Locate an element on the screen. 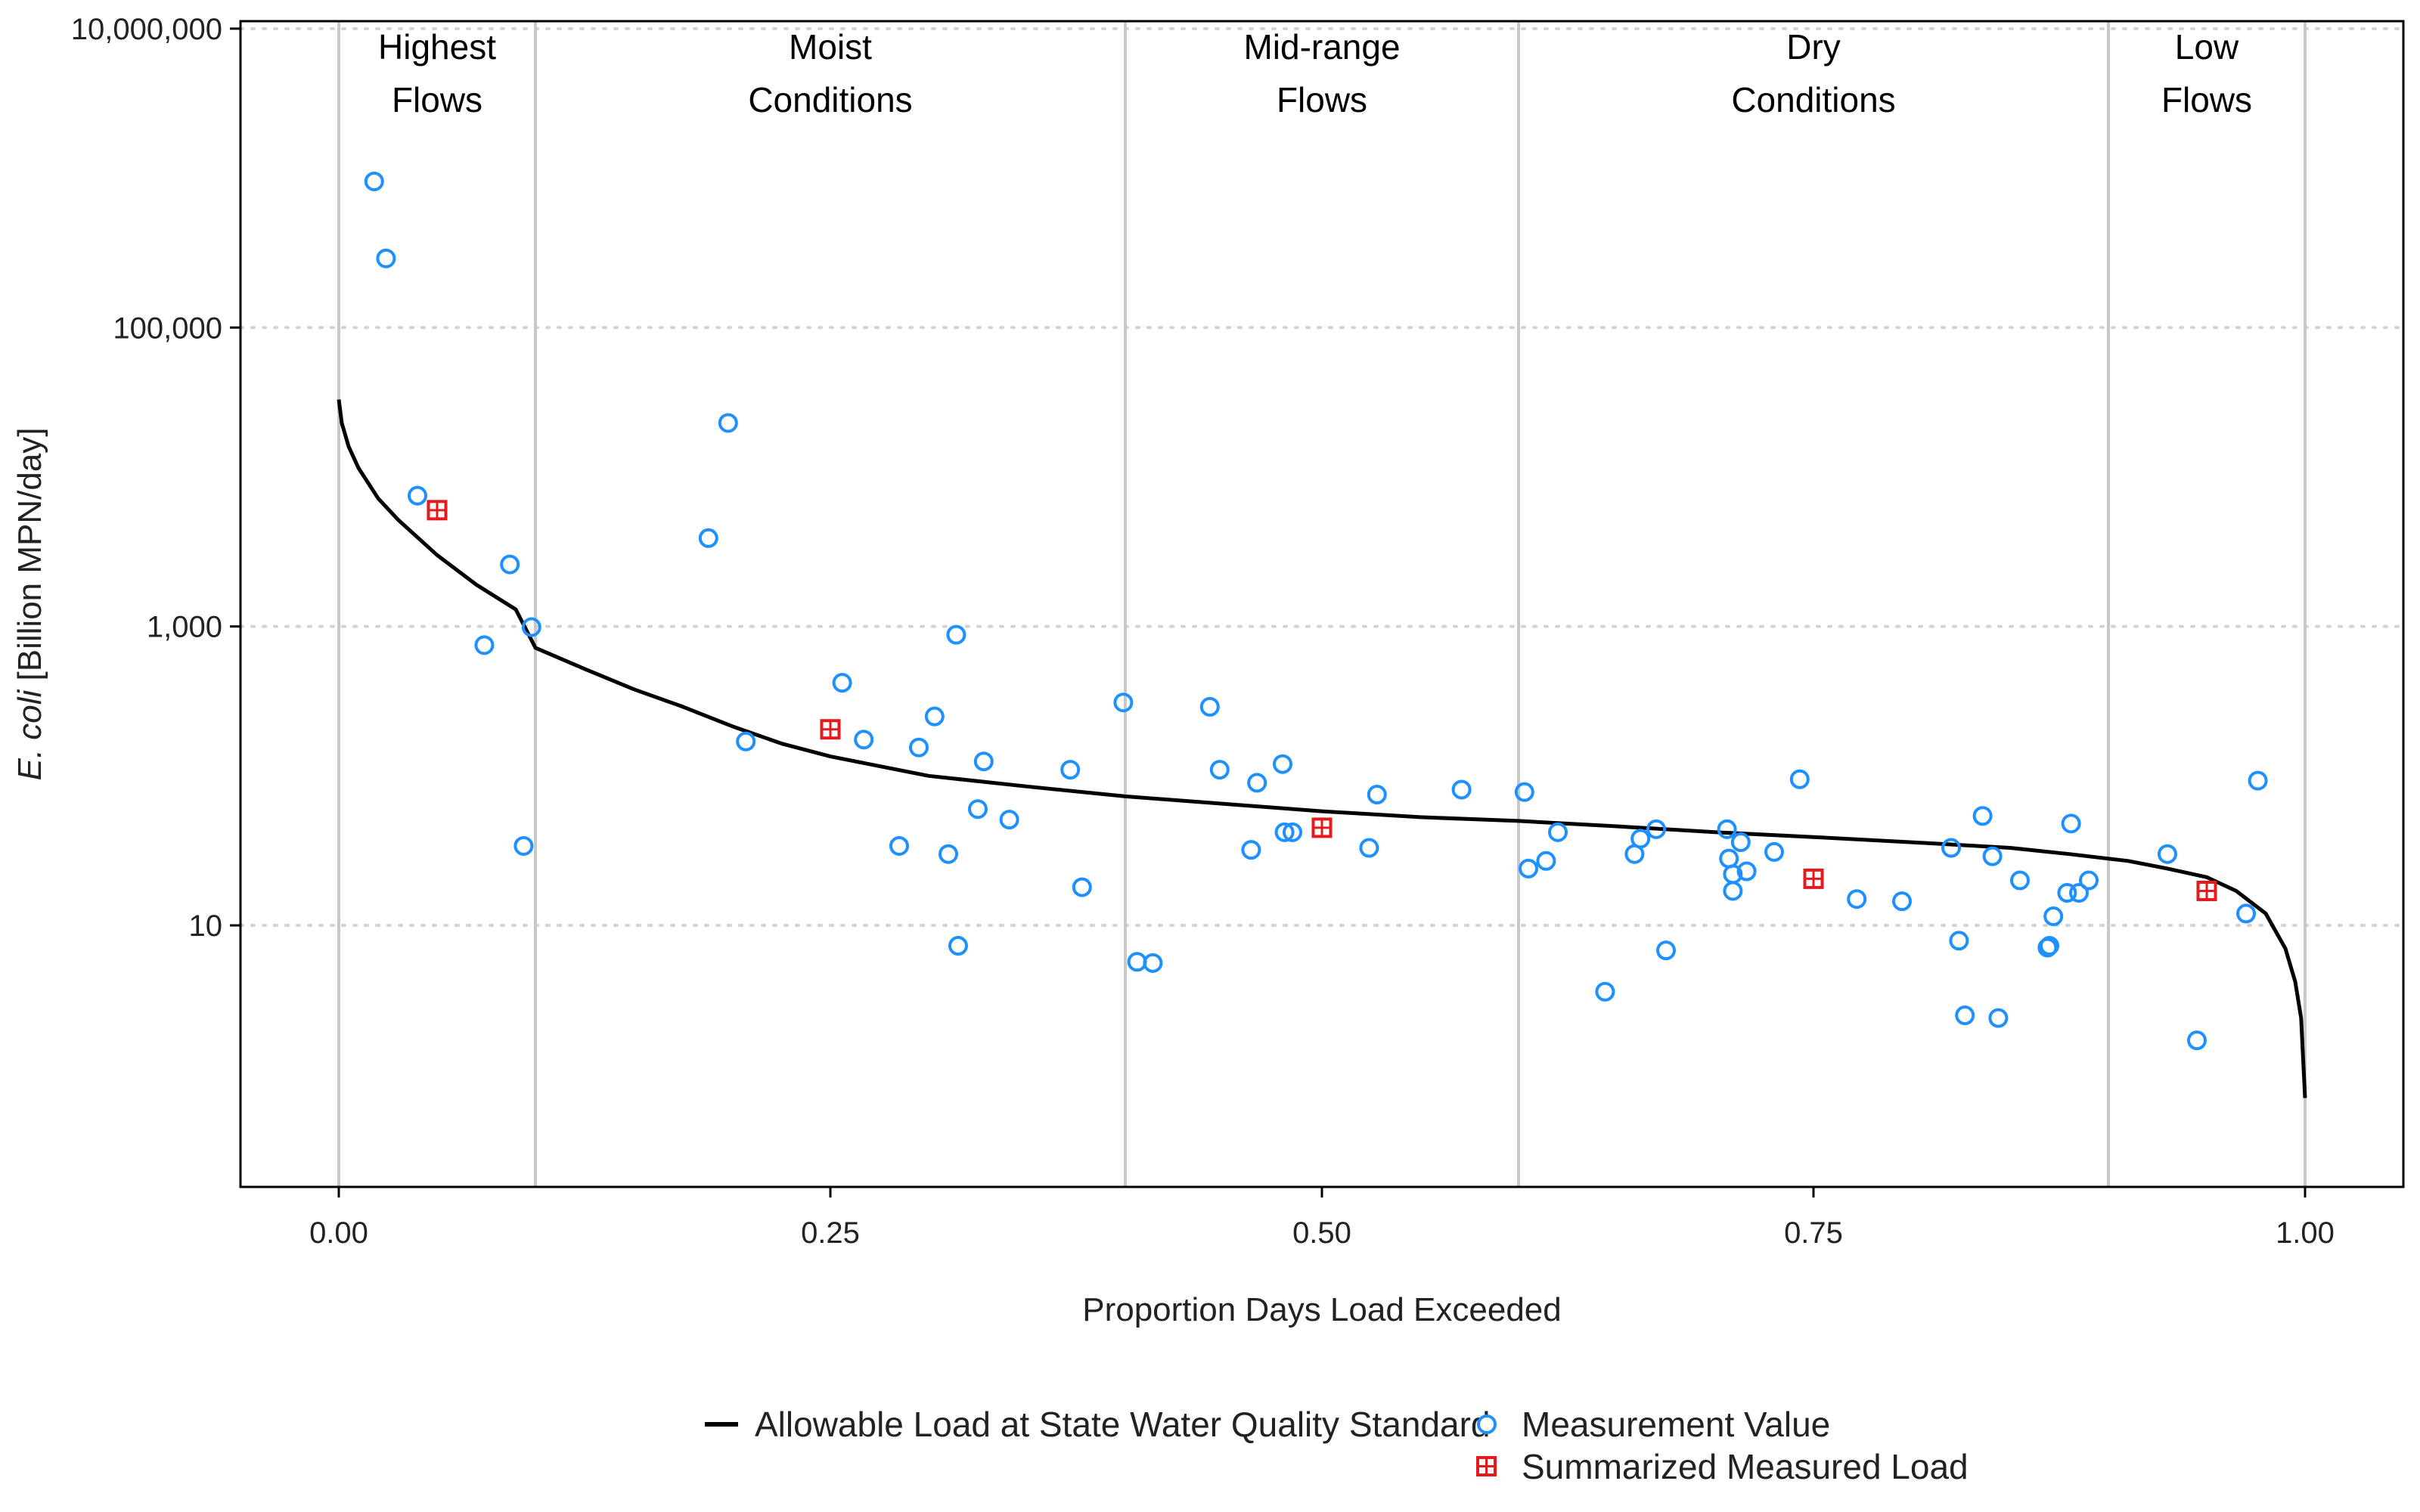 The image size is (2420, 1512). x-axis-title: Proportion Days Load Exceeded is located at coordinates (1322, 1309).